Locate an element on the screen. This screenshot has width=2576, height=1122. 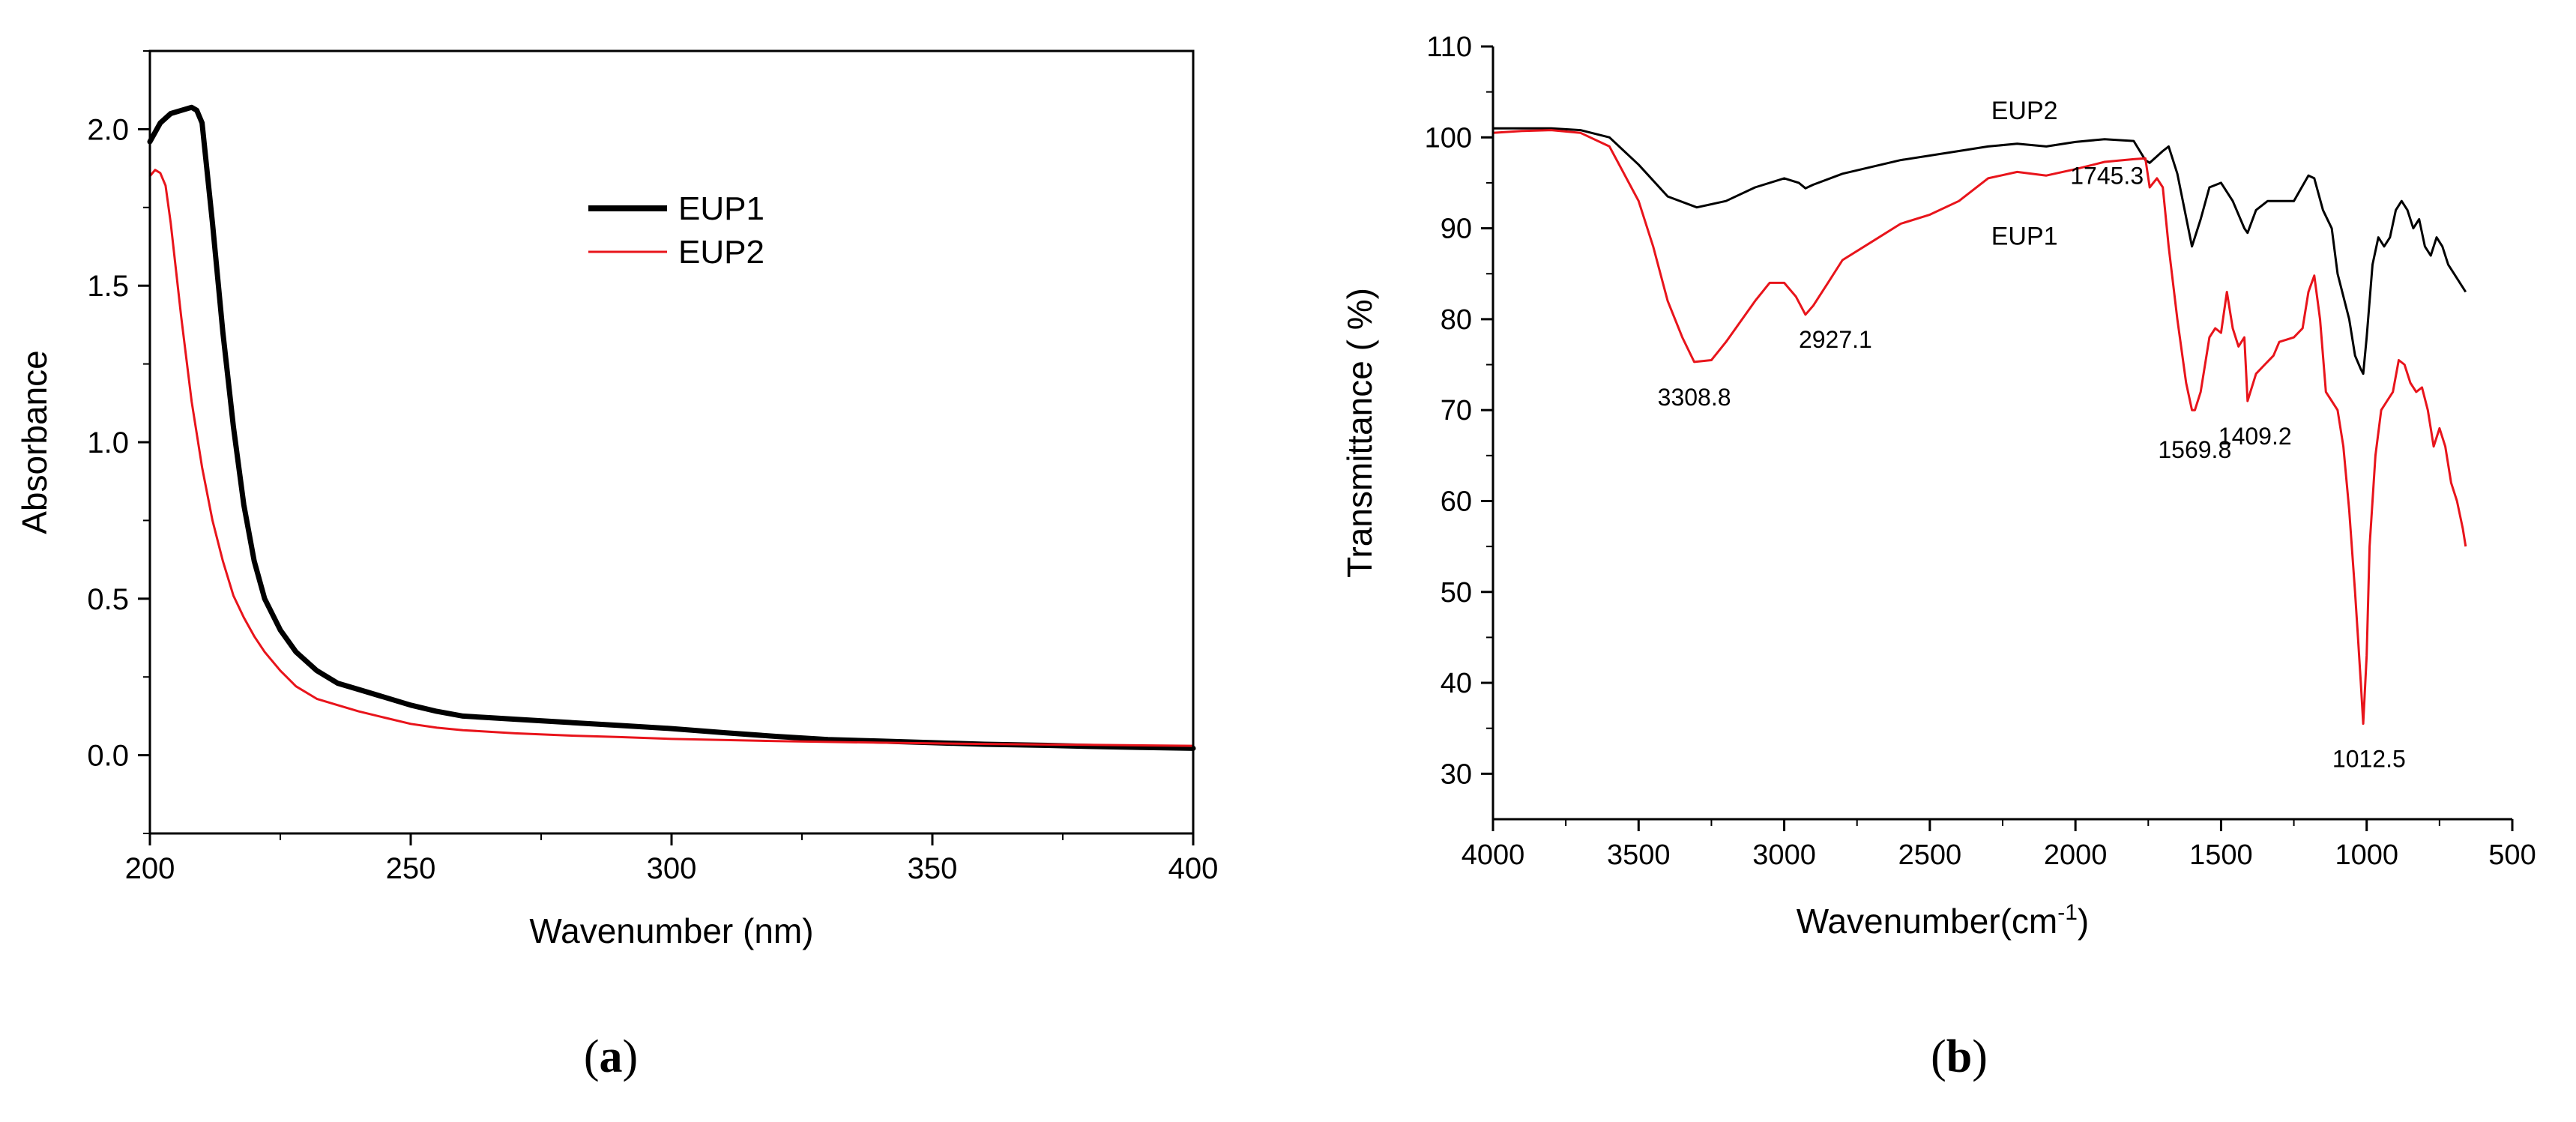
x-tick-label: 250 is located at coordinates (411, 868).